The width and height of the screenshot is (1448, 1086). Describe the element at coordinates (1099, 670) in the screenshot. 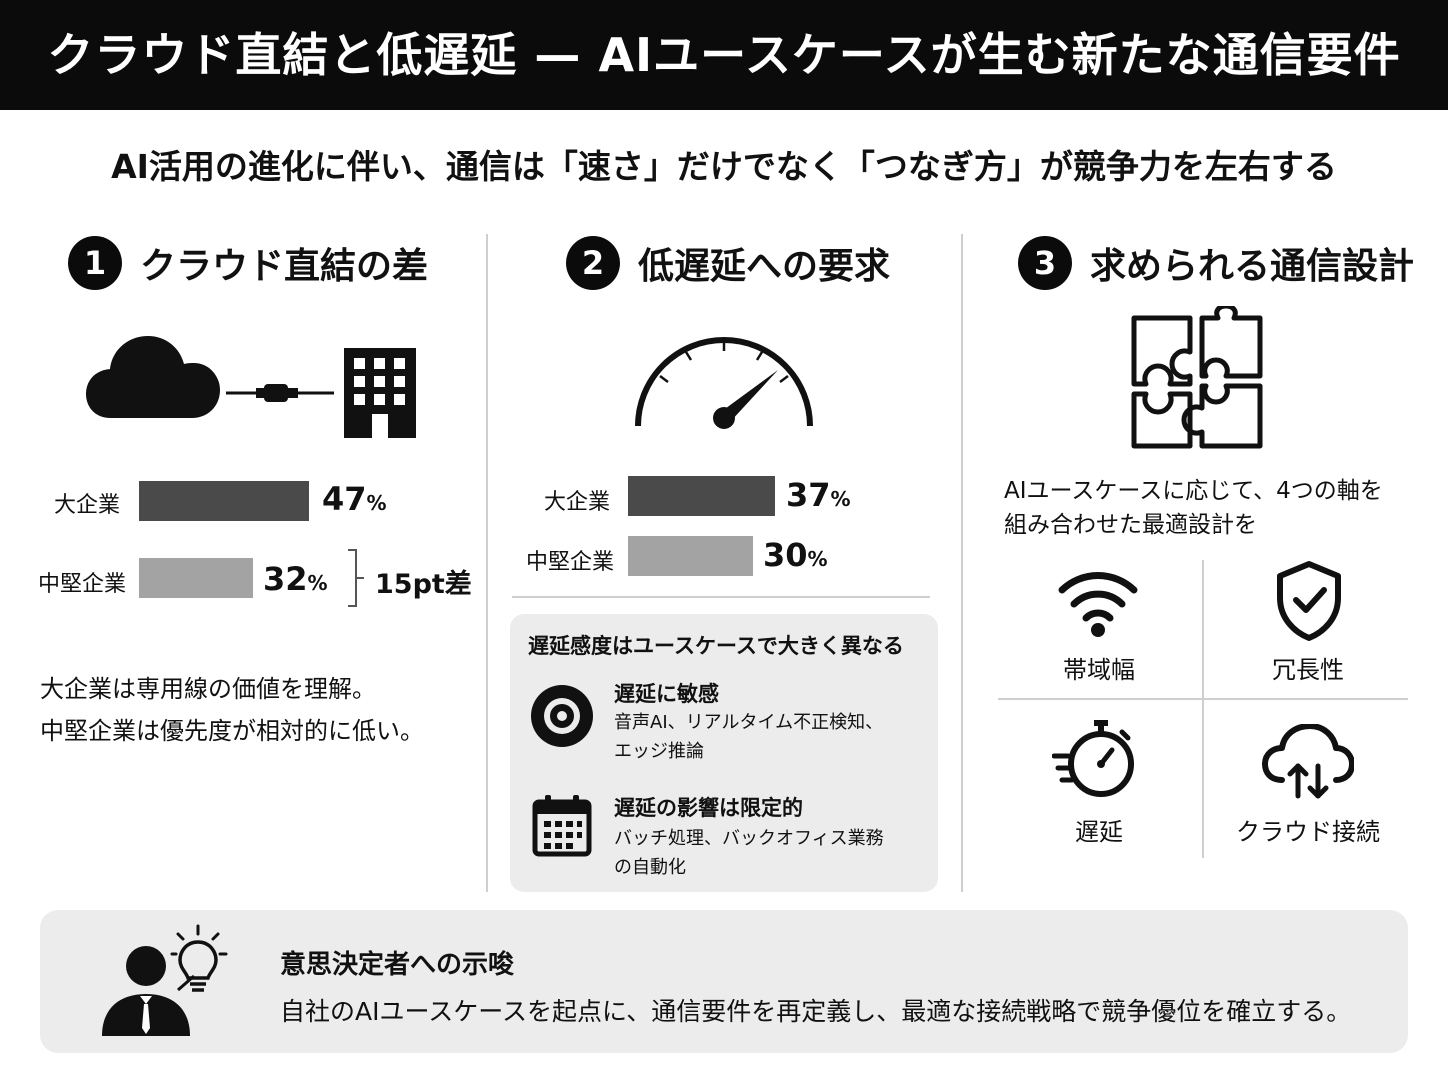

I see `axis-label-bandwidth: 帯域幅` at that location.